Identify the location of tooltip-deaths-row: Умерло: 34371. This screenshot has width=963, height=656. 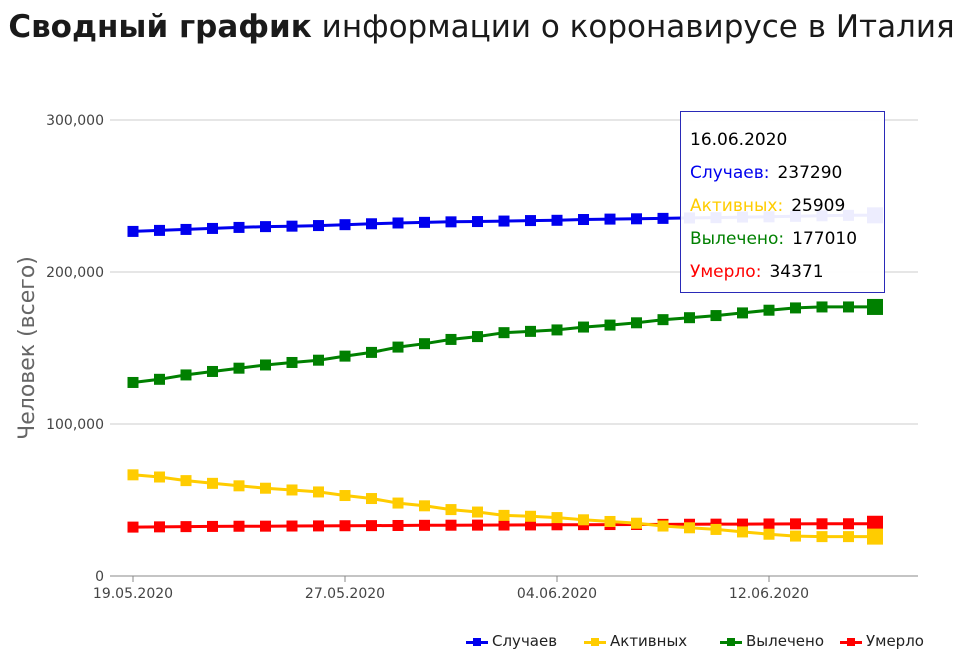
(787, 272).